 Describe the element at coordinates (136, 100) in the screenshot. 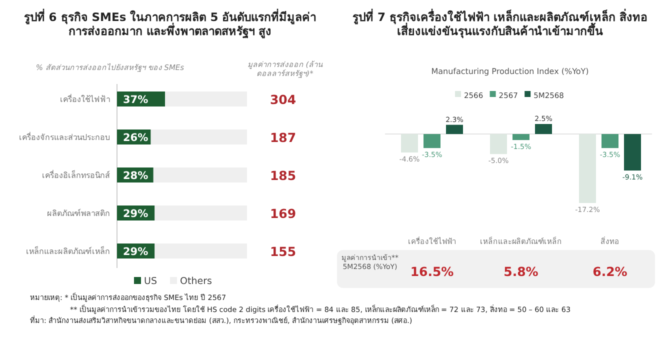

I see `data-label: 37%` at that location.